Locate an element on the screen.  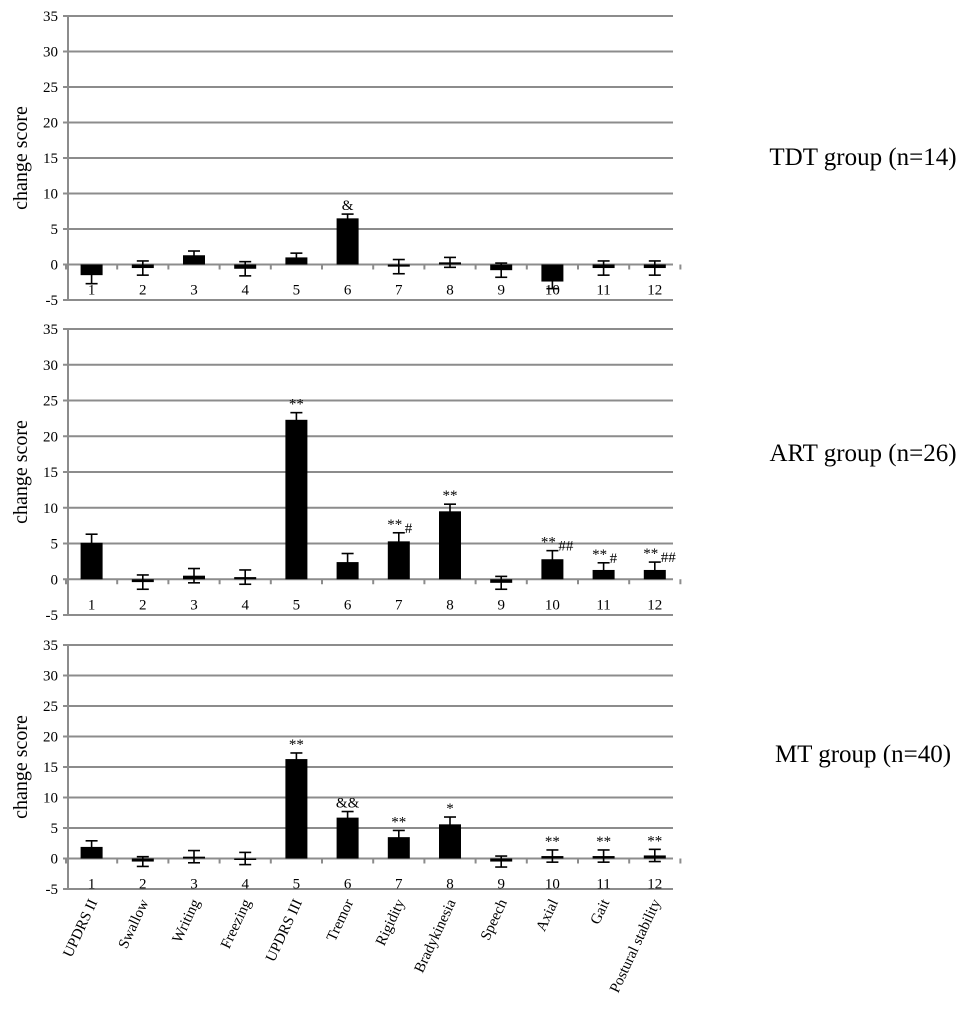
category-label: Rigidity is located at coordinates (390, 922).